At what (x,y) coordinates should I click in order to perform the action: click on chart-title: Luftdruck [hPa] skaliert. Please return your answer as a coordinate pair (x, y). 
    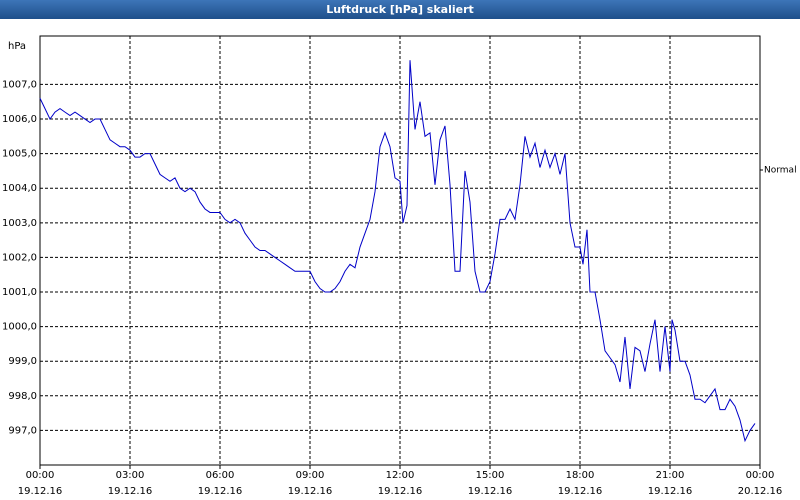
    Looking at the image, I should click on (400, 9).